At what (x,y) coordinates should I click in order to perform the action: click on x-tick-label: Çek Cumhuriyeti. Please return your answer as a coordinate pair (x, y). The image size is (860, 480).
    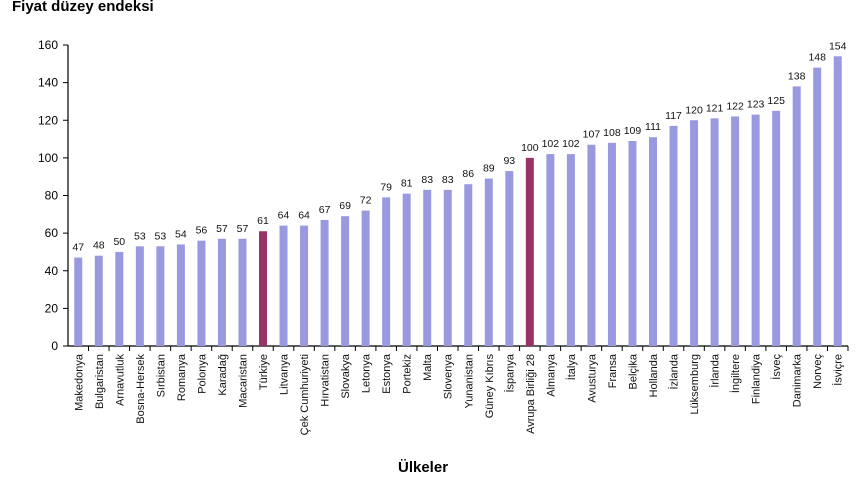
    Looking at the image, I should click on (305, 394).